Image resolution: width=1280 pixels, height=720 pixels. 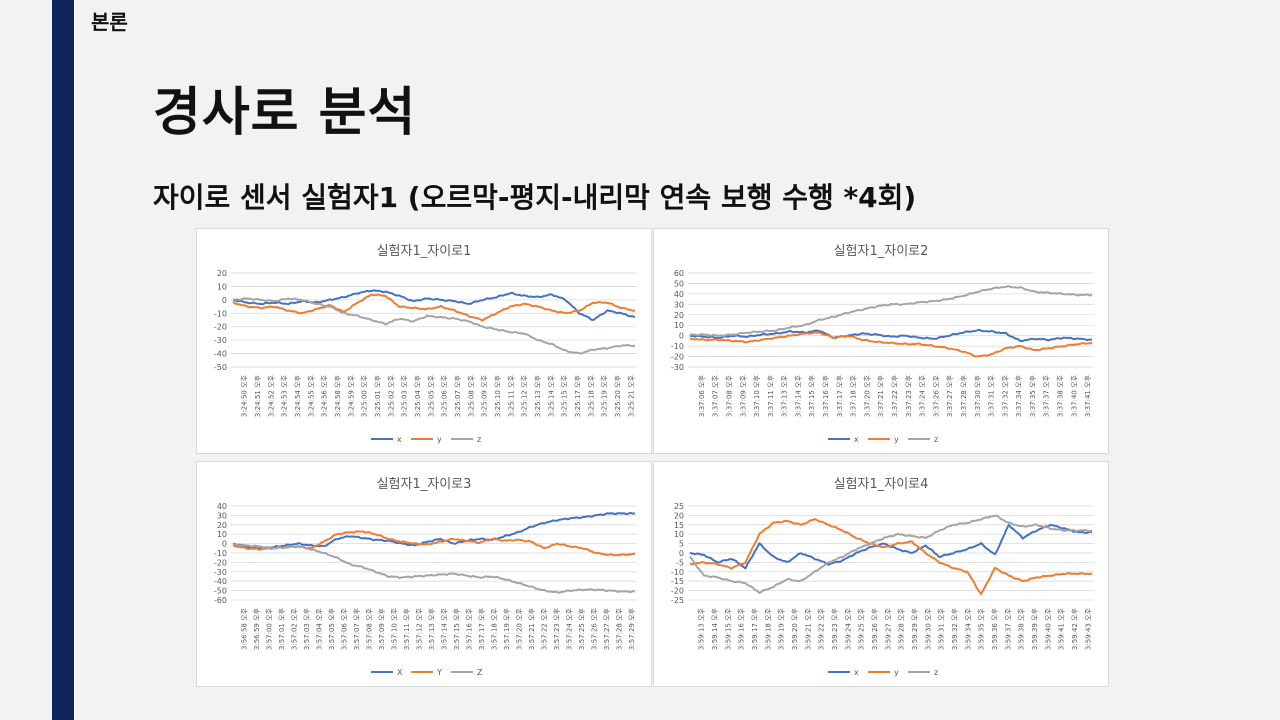 What do you see at coordinates (950, 395) in the screenshot?
I see `x-tick-label: 3:37:27 오후` at bounding box center [950, 395].